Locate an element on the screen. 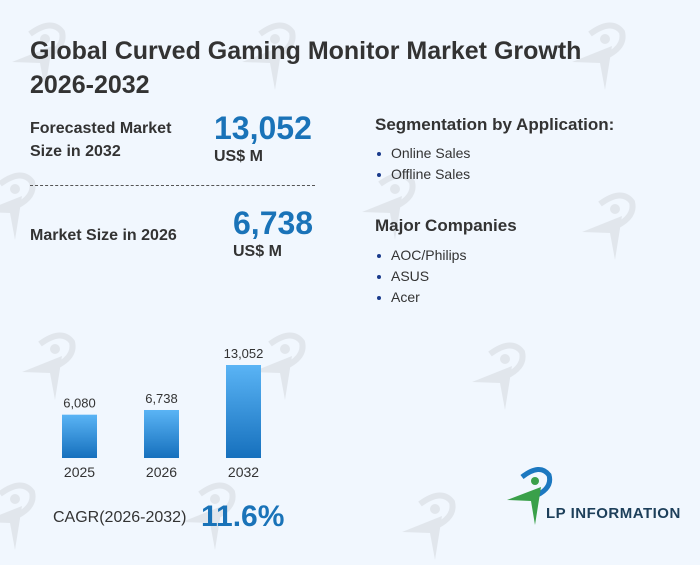  current-unit: US$ M is located at coordinates (257, 251).